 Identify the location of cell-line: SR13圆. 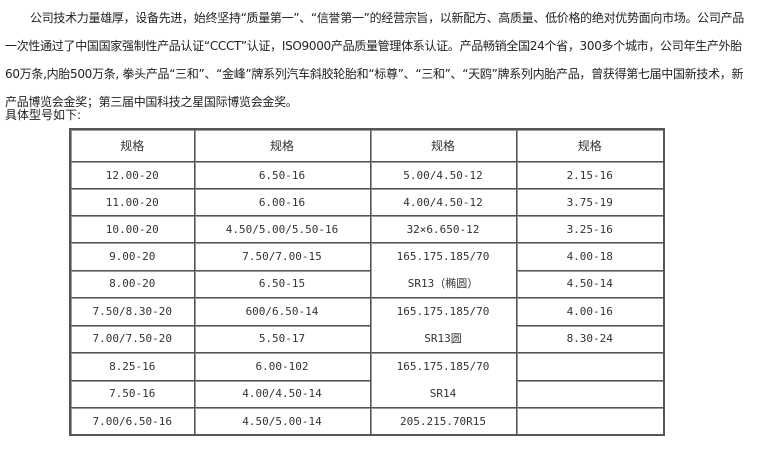
(443, 338).